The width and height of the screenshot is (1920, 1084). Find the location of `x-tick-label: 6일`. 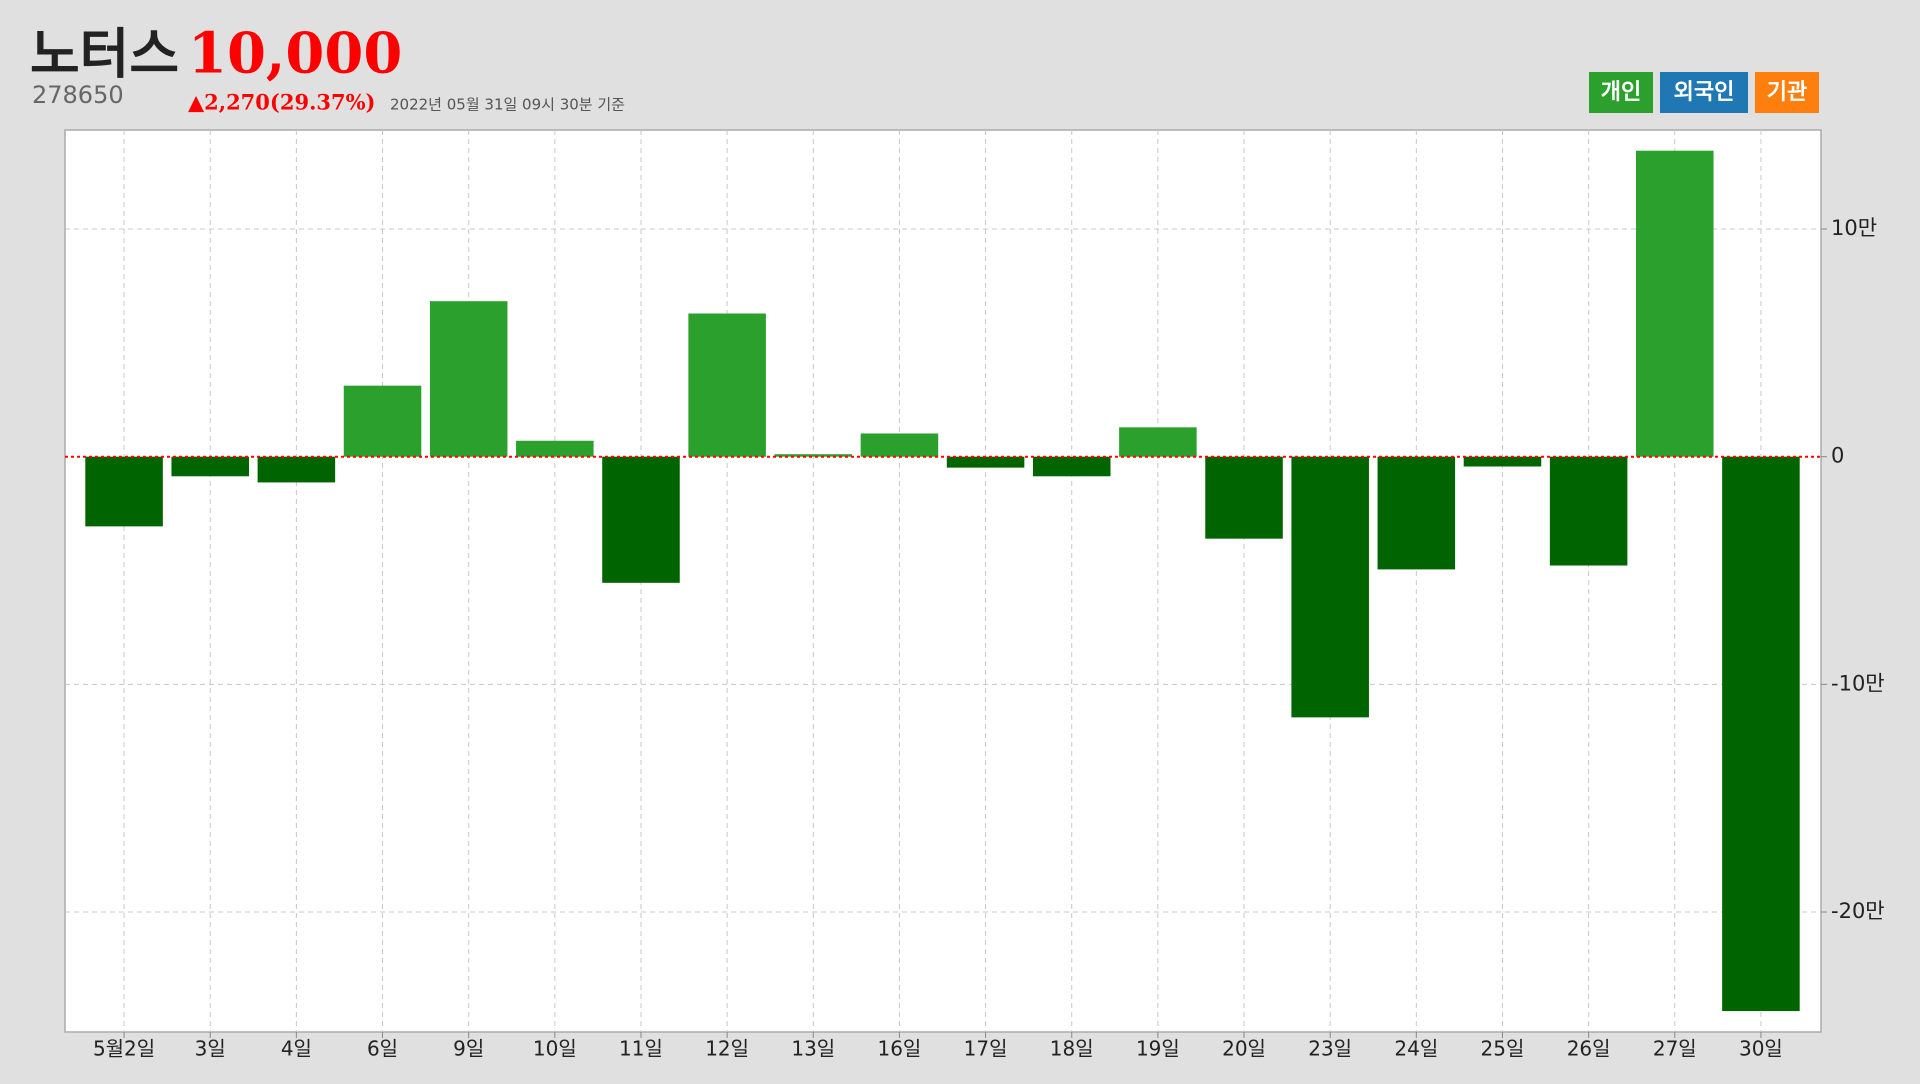

x-tick-label: 6일 is located at coordinates (382, 1049).